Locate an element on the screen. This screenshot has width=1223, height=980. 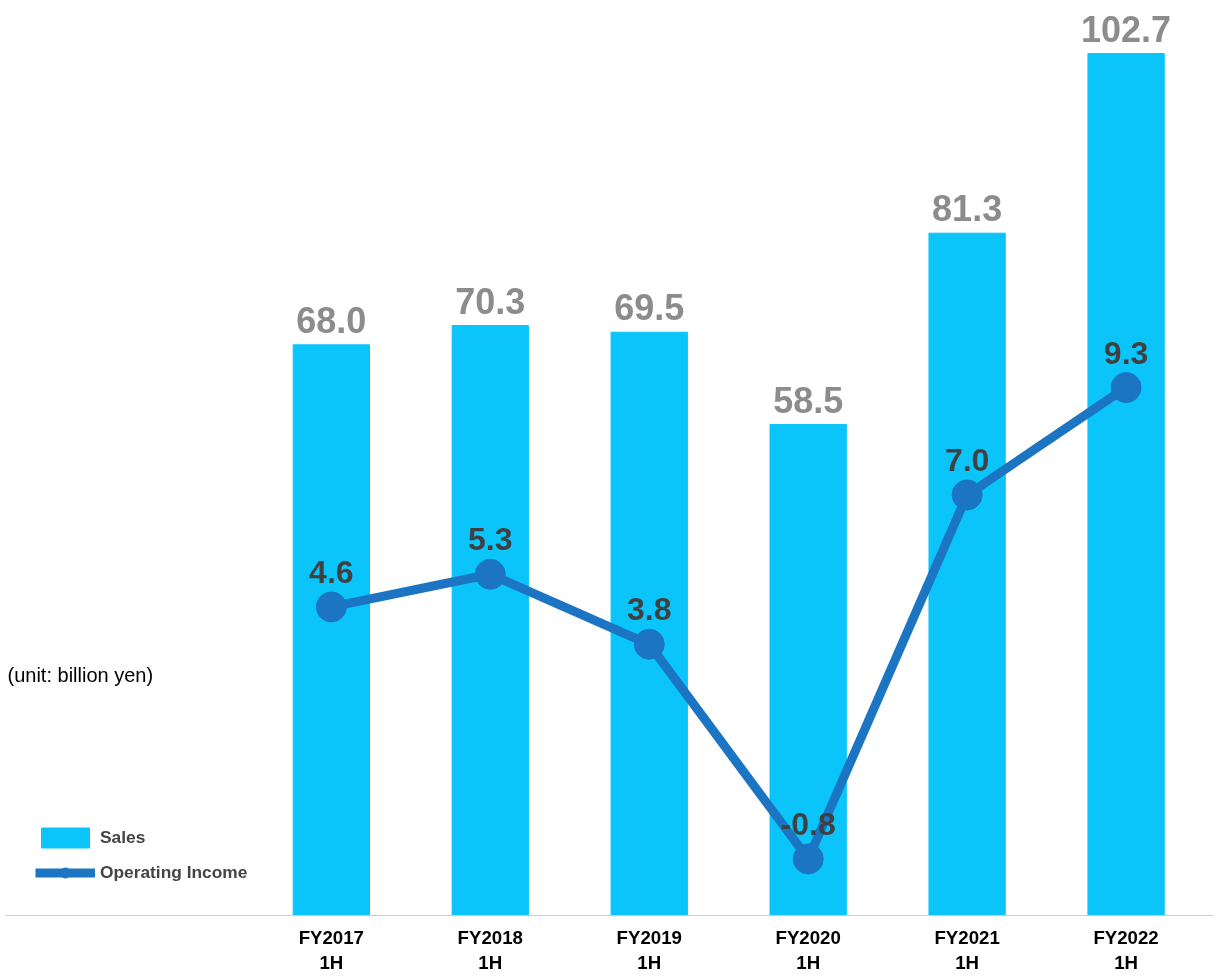
x-tick-label: FY2022 1H is located at coordinates (1126, 949).